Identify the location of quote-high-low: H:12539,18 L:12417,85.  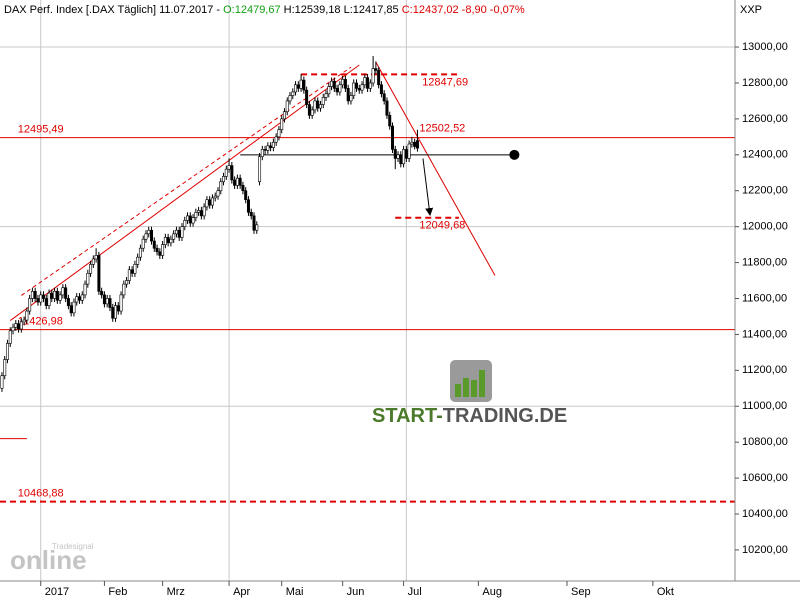
(341, 10).